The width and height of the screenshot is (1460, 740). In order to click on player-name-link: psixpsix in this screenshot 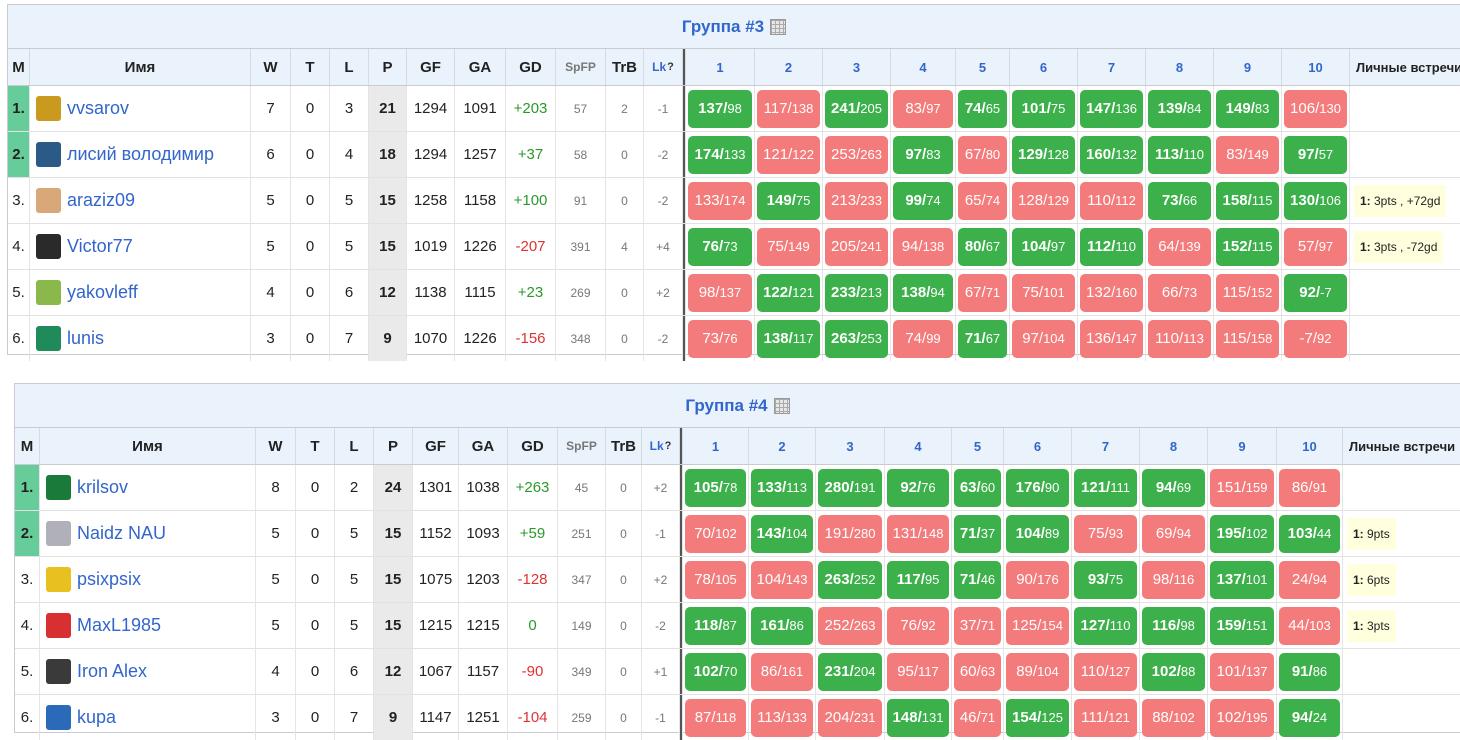, I will do `click(109, 579)`.